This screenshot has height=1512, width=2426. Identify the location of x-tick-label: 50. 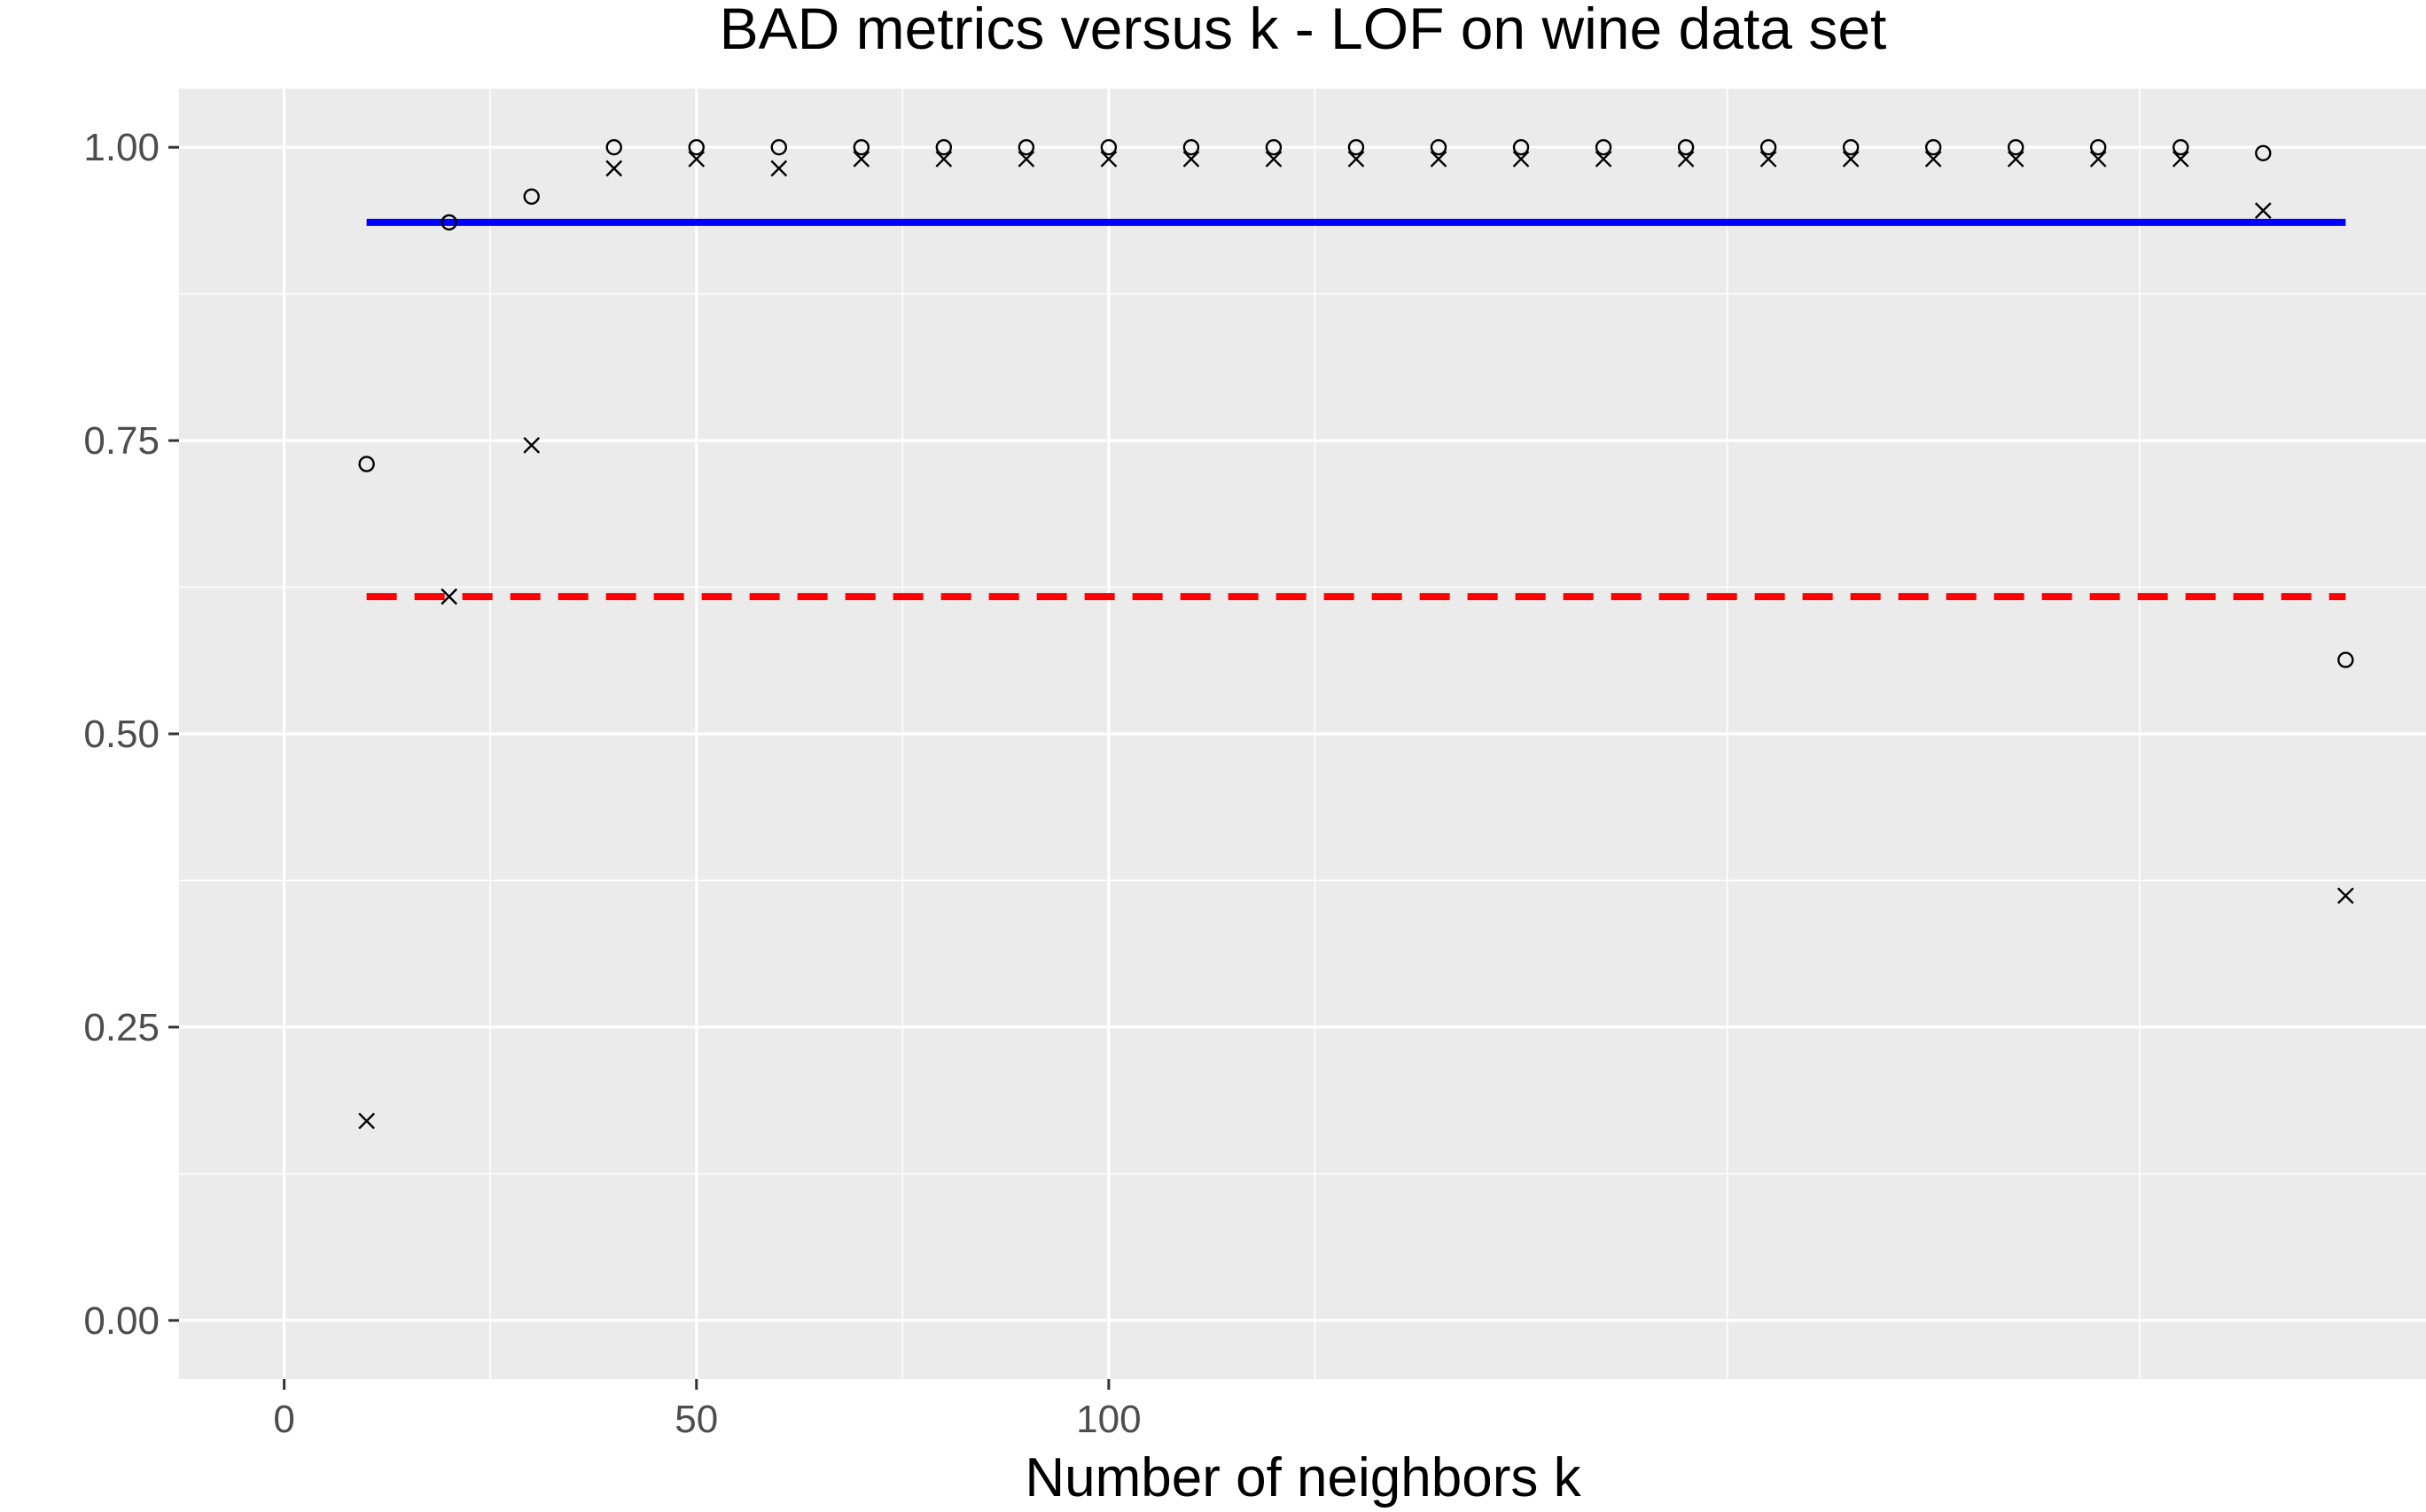
(696, 1420).